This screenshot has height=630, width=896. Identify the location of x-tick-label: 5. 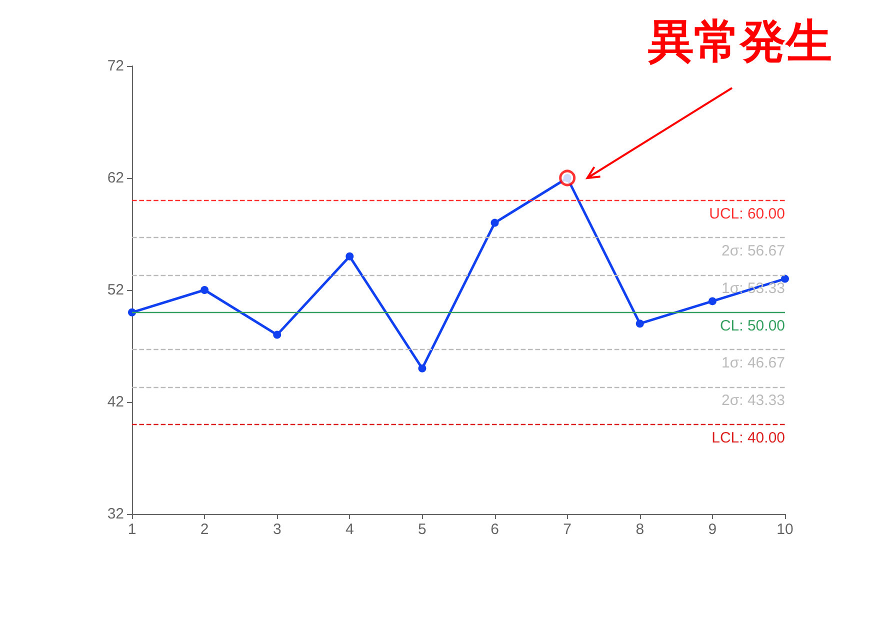
(422, 529).